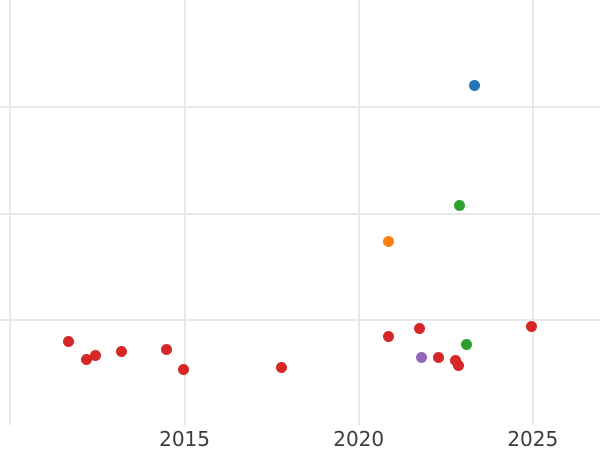  I want to click on x-tick-label: 2020, so click(359, 438).